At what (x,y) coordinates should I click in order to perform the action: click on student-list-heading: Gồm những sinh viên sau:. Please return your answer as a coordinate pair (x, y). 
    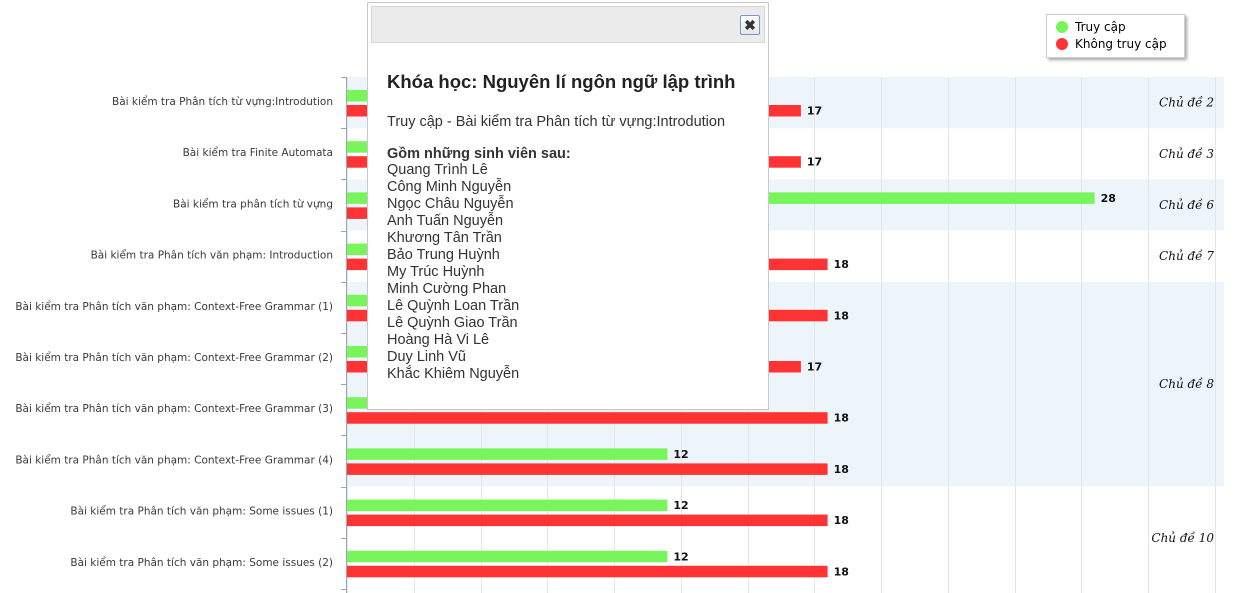
    Looking at the image, I should click on (479, 154).